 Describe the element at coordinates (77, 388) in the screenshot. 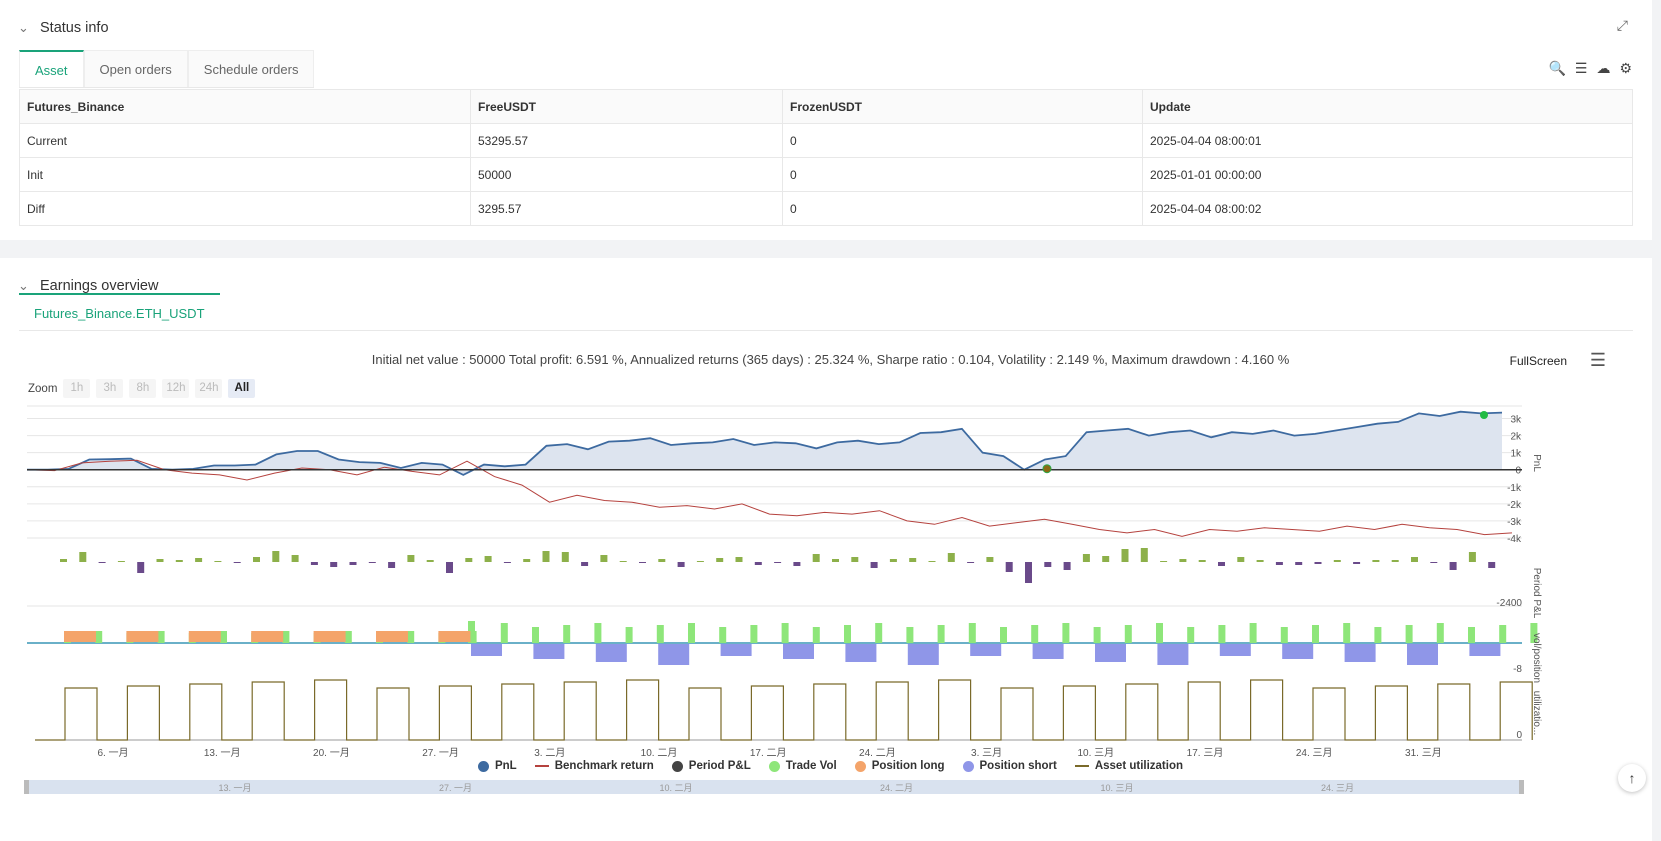

I see `zoom-1h-button: 1h` at that location.